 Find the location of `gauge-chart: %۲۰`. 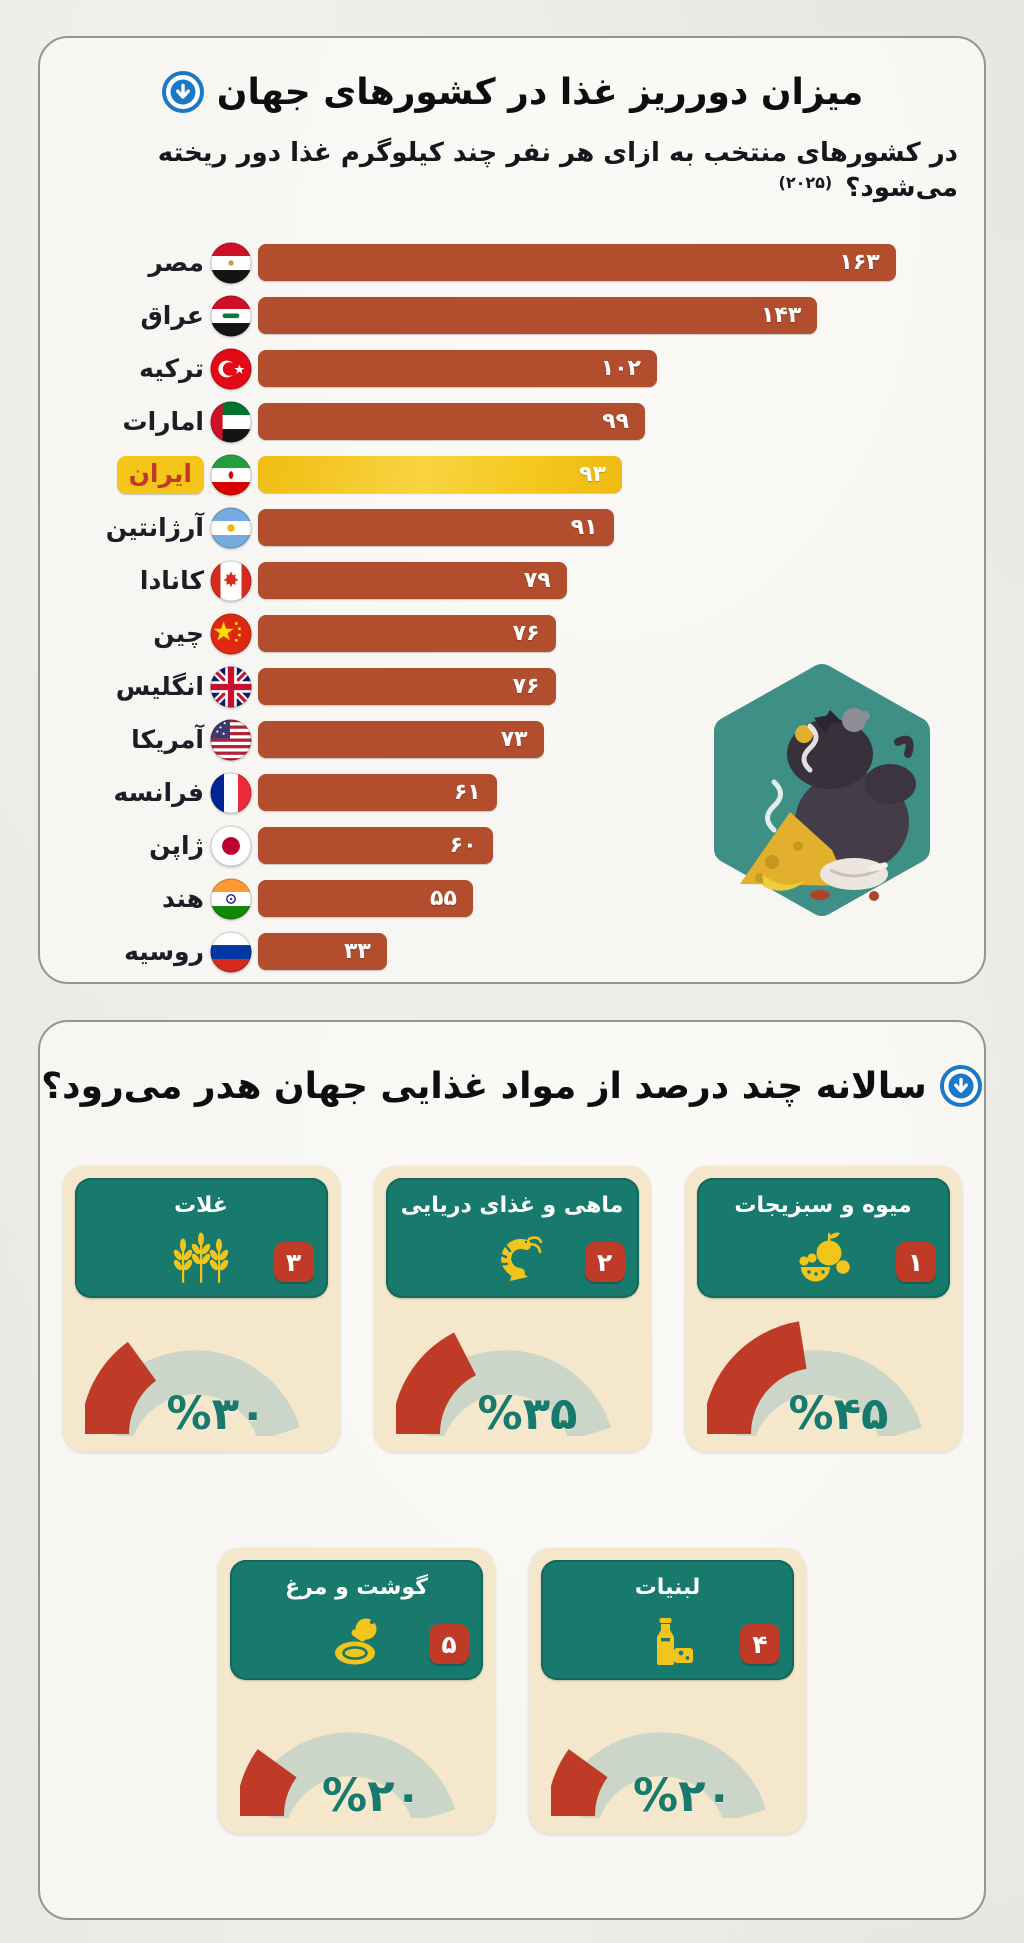

gauge-chart: %۲۰ is located at coordinates (667, 1759).